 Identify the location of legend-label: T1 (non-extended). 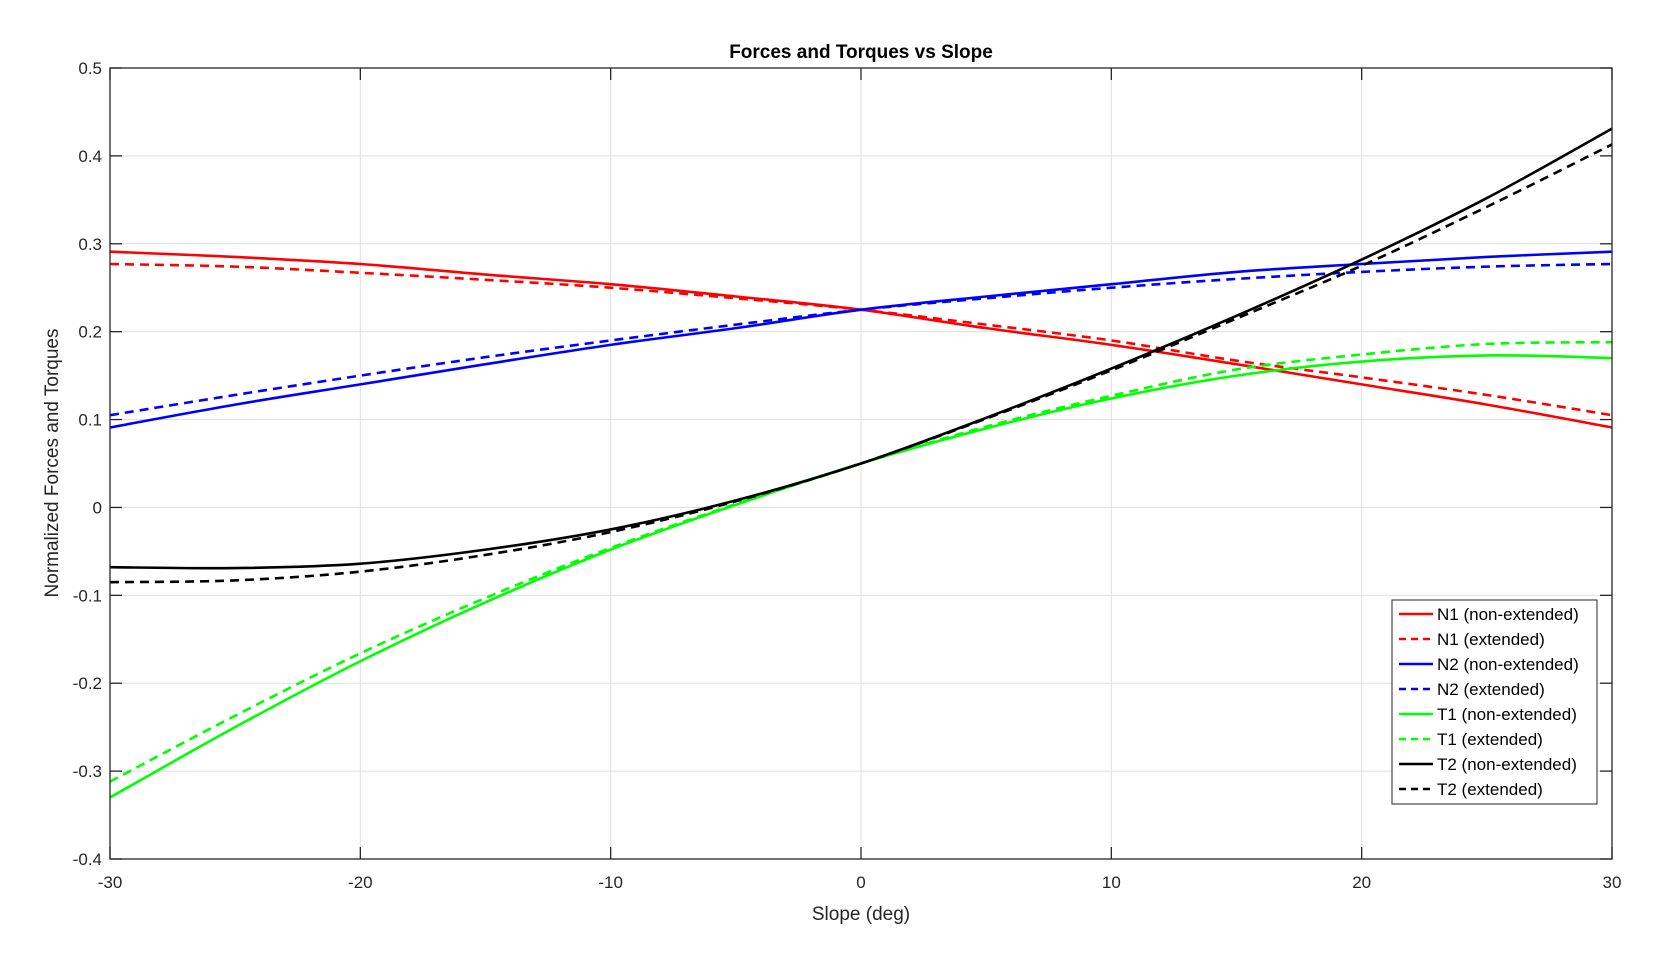
(1507, 714).